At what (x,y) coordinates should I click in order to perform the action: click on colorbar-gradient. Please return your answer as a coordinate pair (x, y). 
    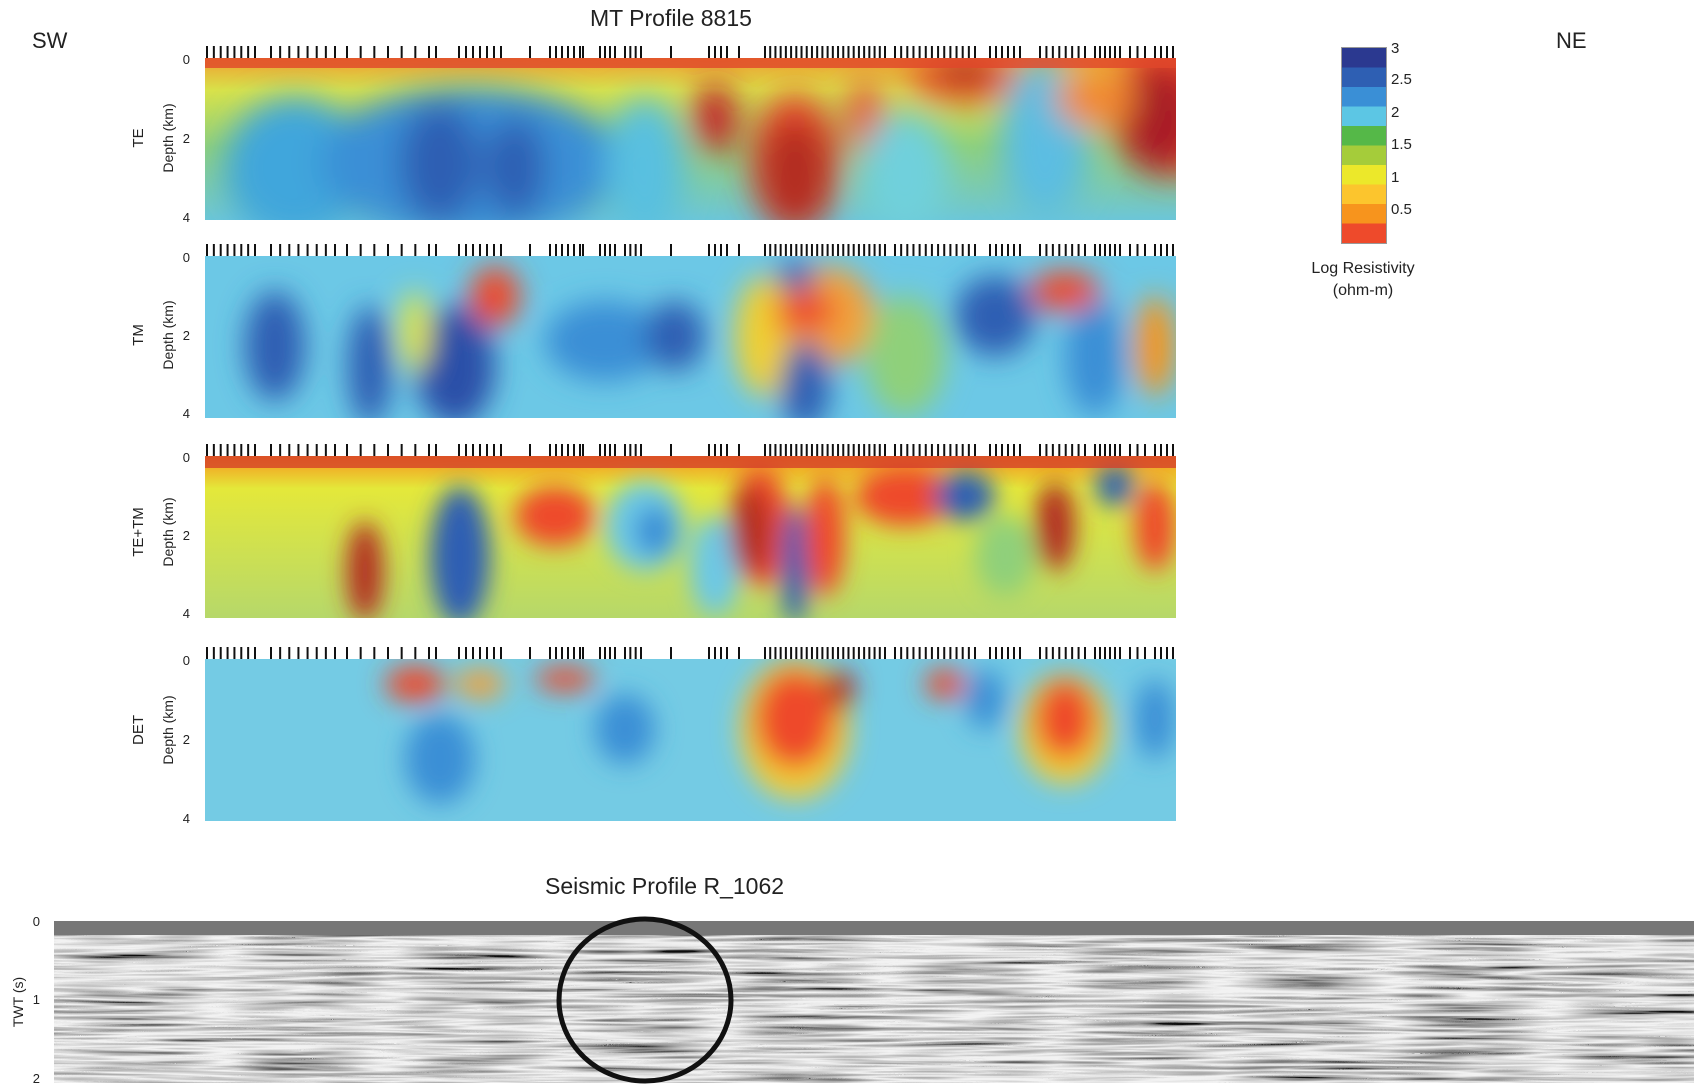
    Looking at the image, I should click on (1364, 145).